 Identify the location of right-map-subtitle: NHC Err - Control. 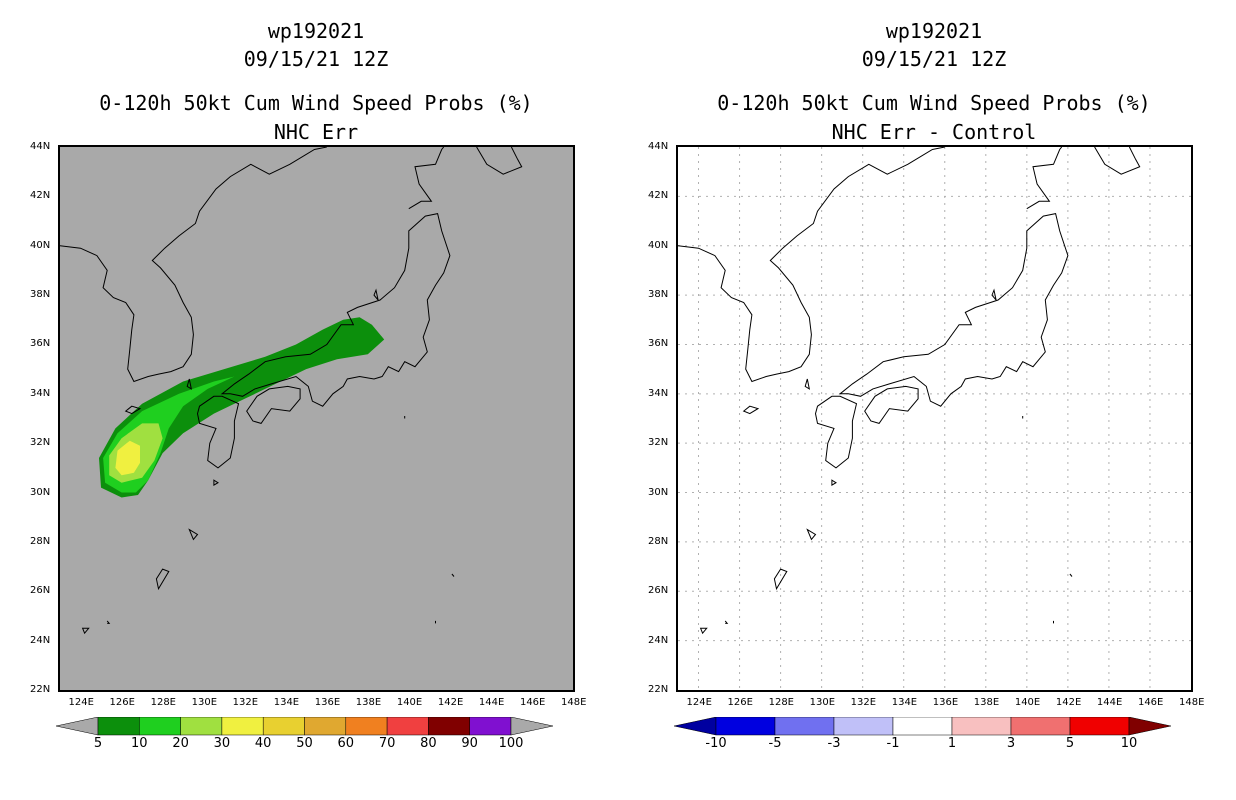
(934, 132).